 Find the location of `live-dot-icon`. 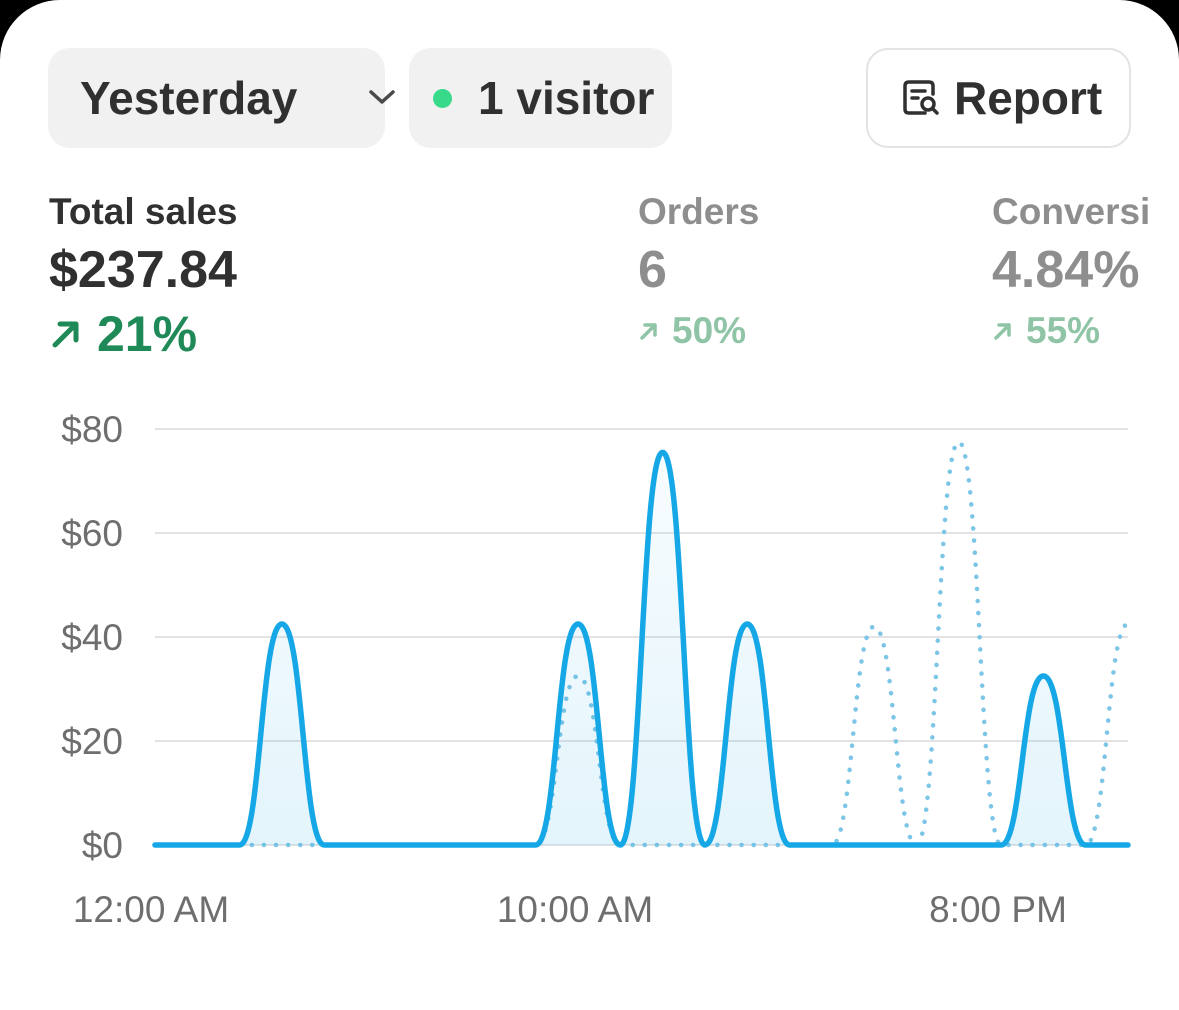

live-dot-icon is located at coordinates (442, 98).